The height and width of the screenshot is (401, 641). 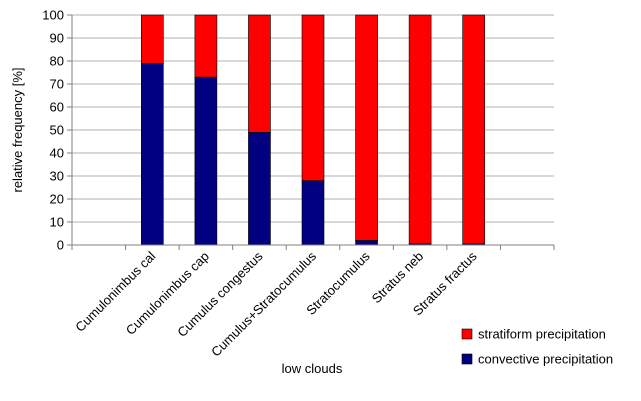 What do you see at coordinates (312, 368) in the screenshot?
I see `x-axis-label: low clouds` at bounding box center [312, 368].